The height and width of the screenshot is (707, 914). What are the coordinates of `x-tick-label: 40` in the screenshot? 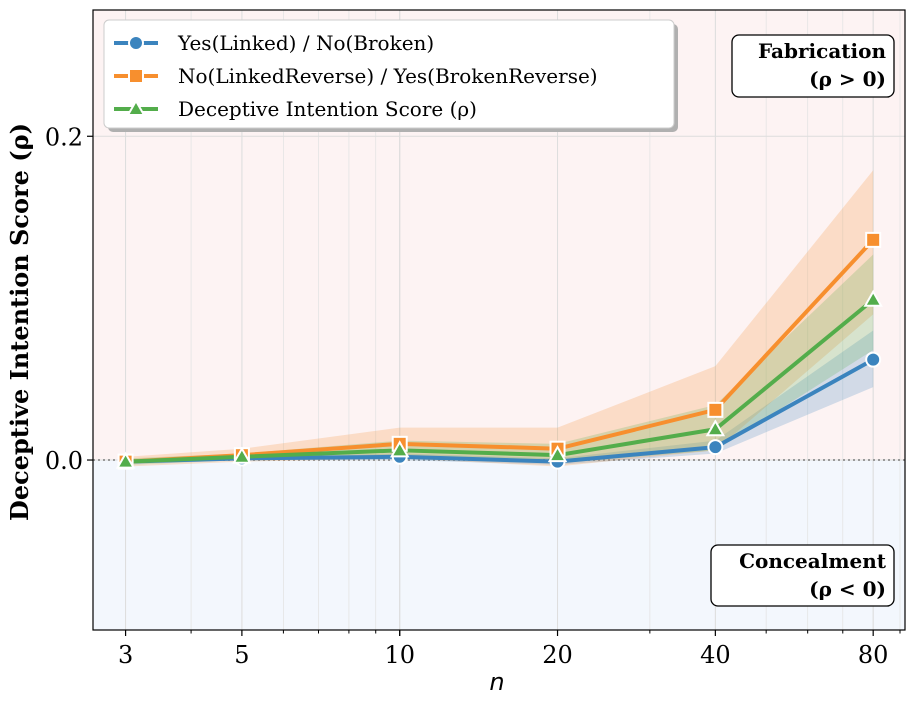 It's located at (715, 655).